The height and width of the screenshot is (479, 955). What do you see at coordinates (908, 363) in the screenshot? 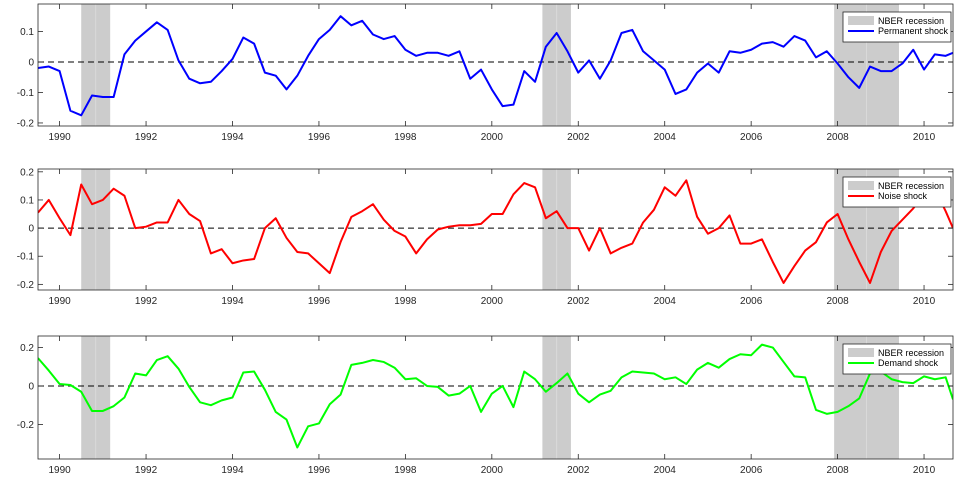
I see `legend-series-label: Demand shock` at bounding box center [908, 363].